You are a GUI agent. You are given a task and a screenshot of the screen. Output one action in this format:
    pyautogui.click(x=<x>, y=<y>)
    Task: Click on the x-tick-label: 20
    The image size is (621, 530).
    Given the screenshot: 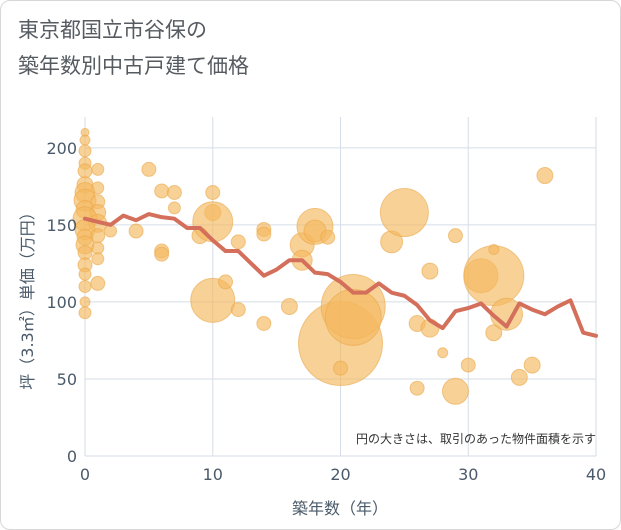 What is the action you would take?
    pyautogui.click(x=340, y=474)
    